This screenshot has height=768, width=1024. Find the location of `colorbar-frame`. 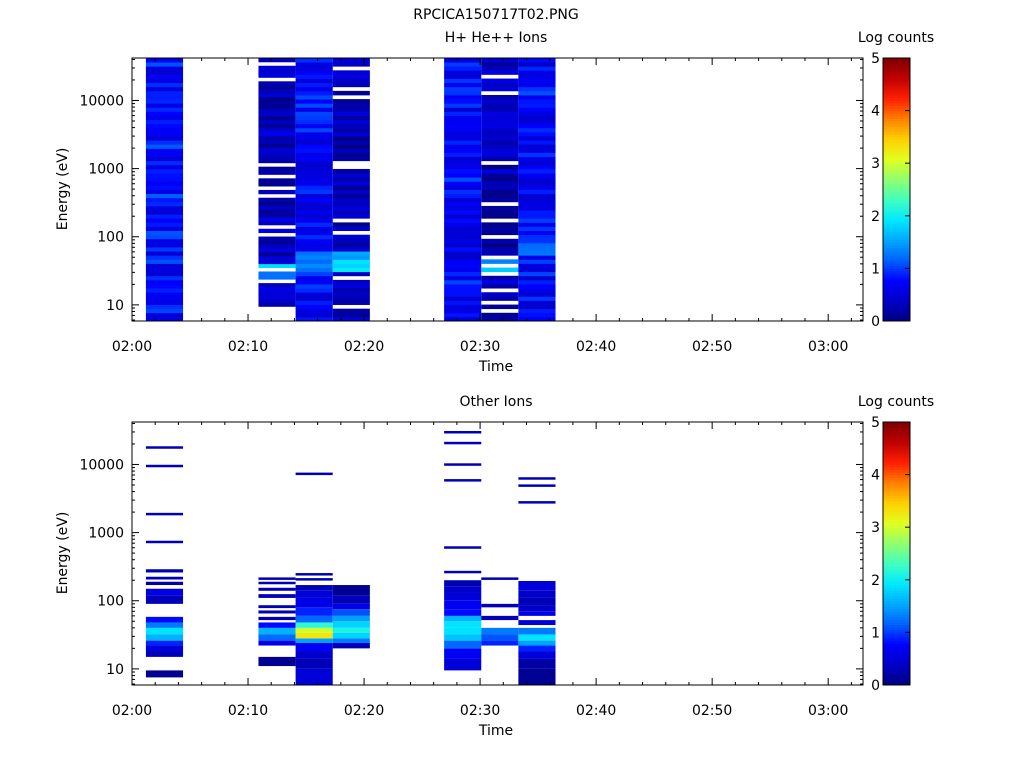

colorbar-frame is located at coordinates (896, 189).